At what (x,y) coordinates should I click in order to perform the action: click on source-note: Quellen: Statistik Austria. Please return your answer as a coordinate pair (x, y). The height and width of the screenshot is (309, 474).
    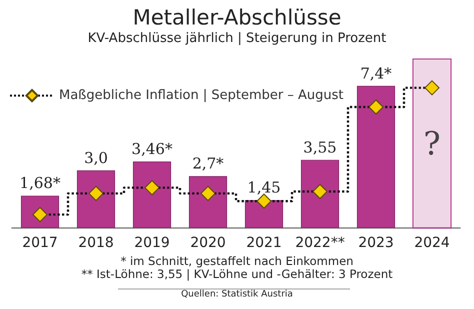
    Looking at the image, I should click on (237, 295).